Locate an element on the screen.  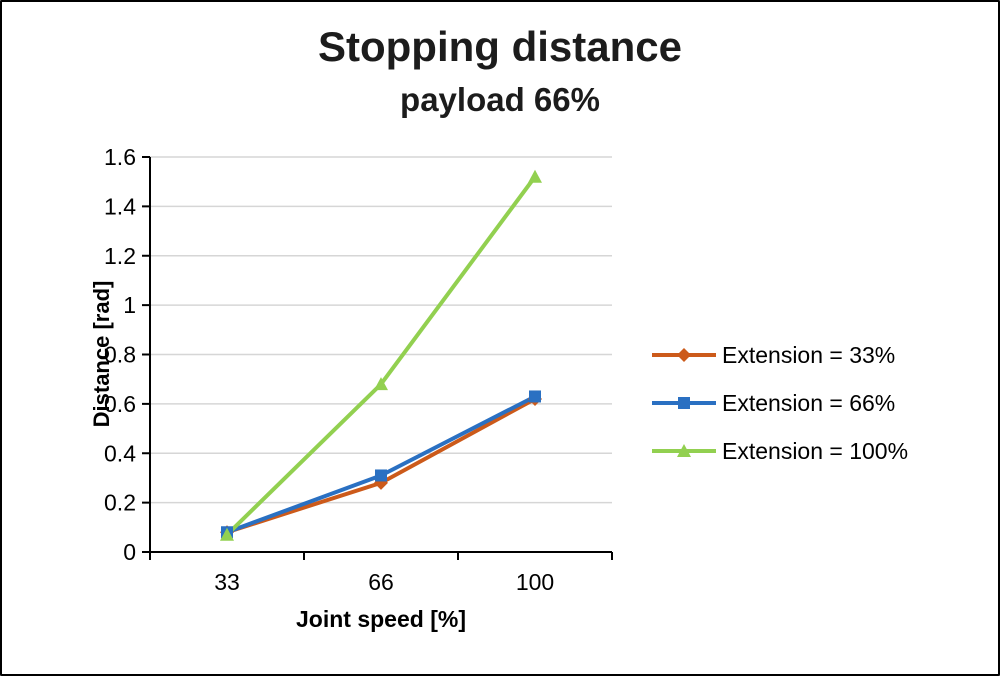
y-tick-label: 0.8 is located at coordinates (120, 355).